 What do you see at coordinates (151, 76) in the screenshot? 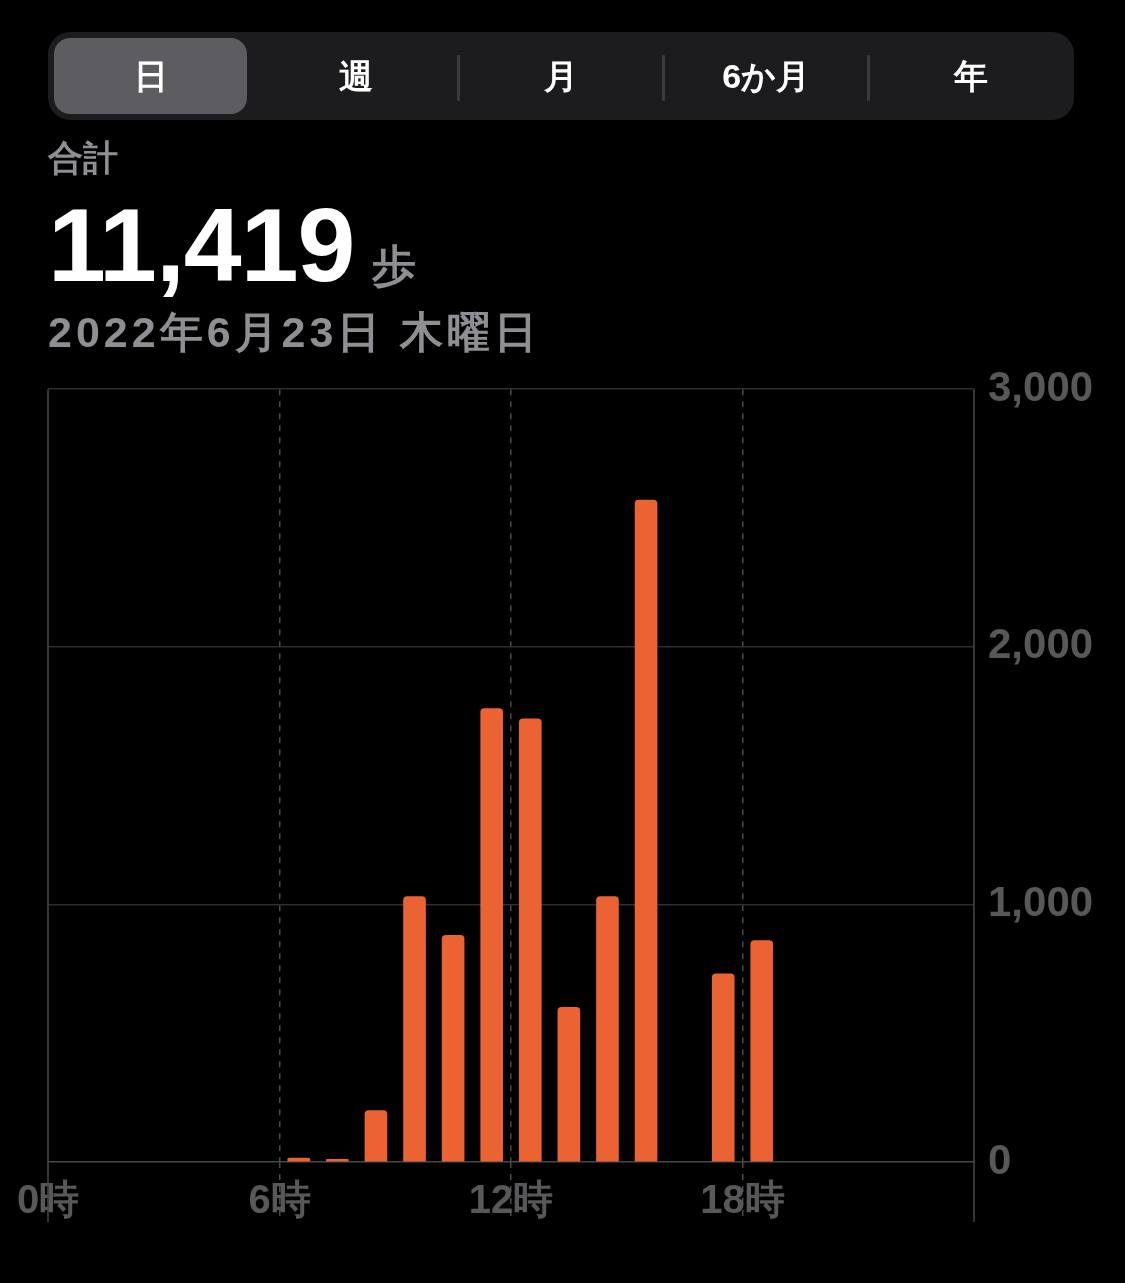
I see `selected-tab: 日` at bounding box center [151, 76].